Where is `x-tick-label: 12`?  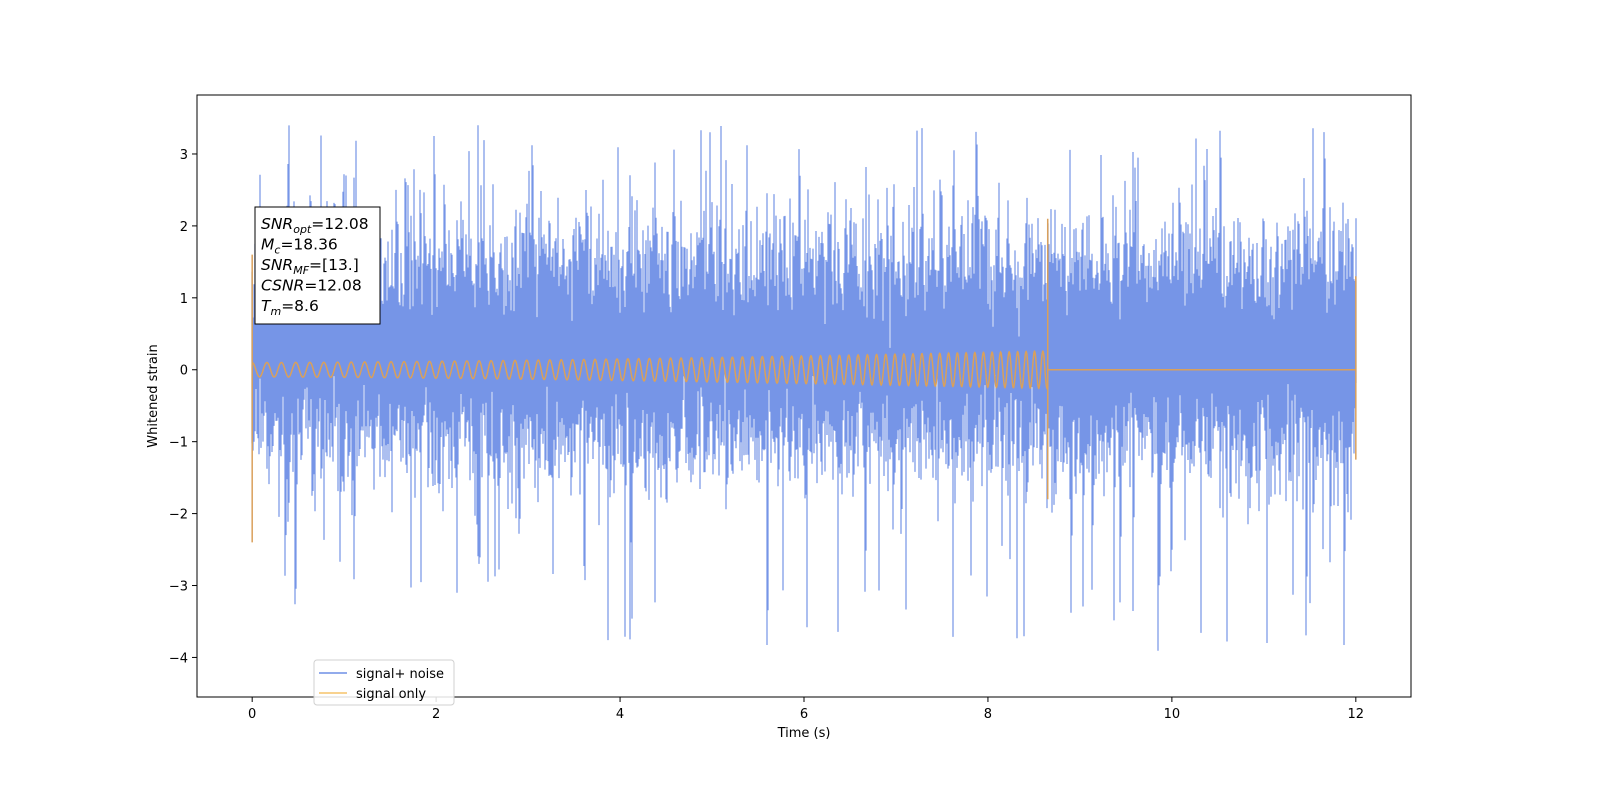
x-tick-label: 12 is located at coordinates (1356, 714).